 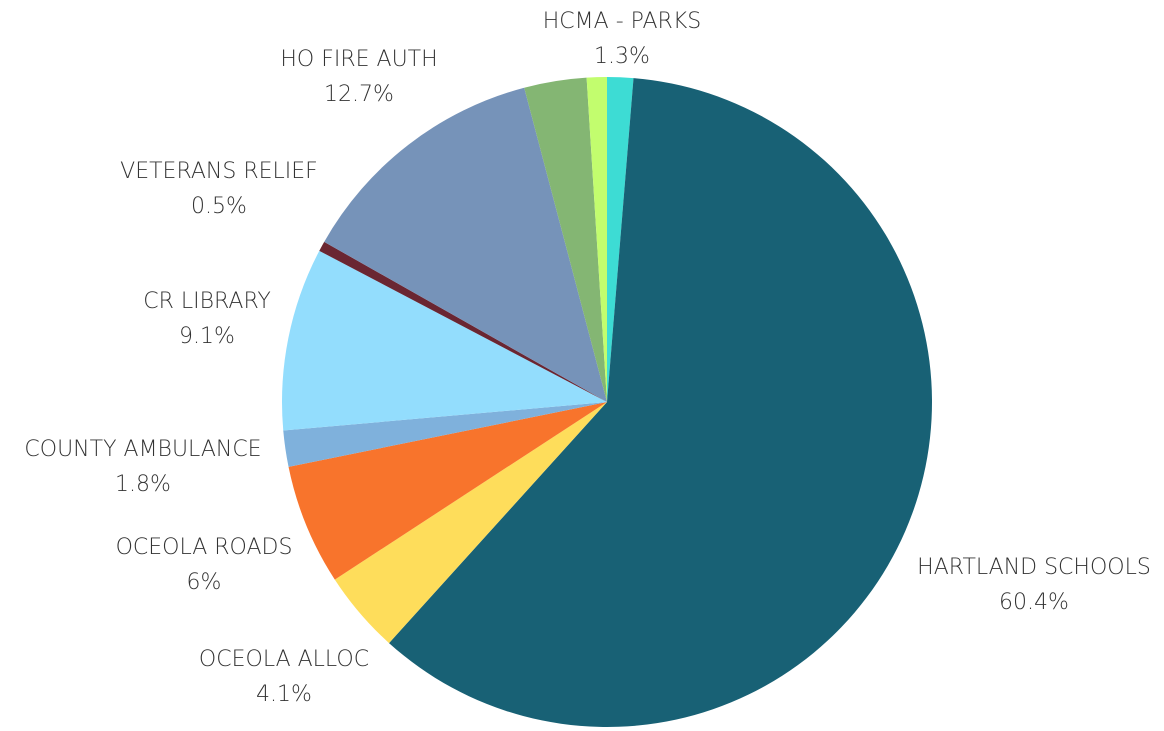 I want to click on slice-label: COUNTY AMBULANCE, so click(x=142, y=449).